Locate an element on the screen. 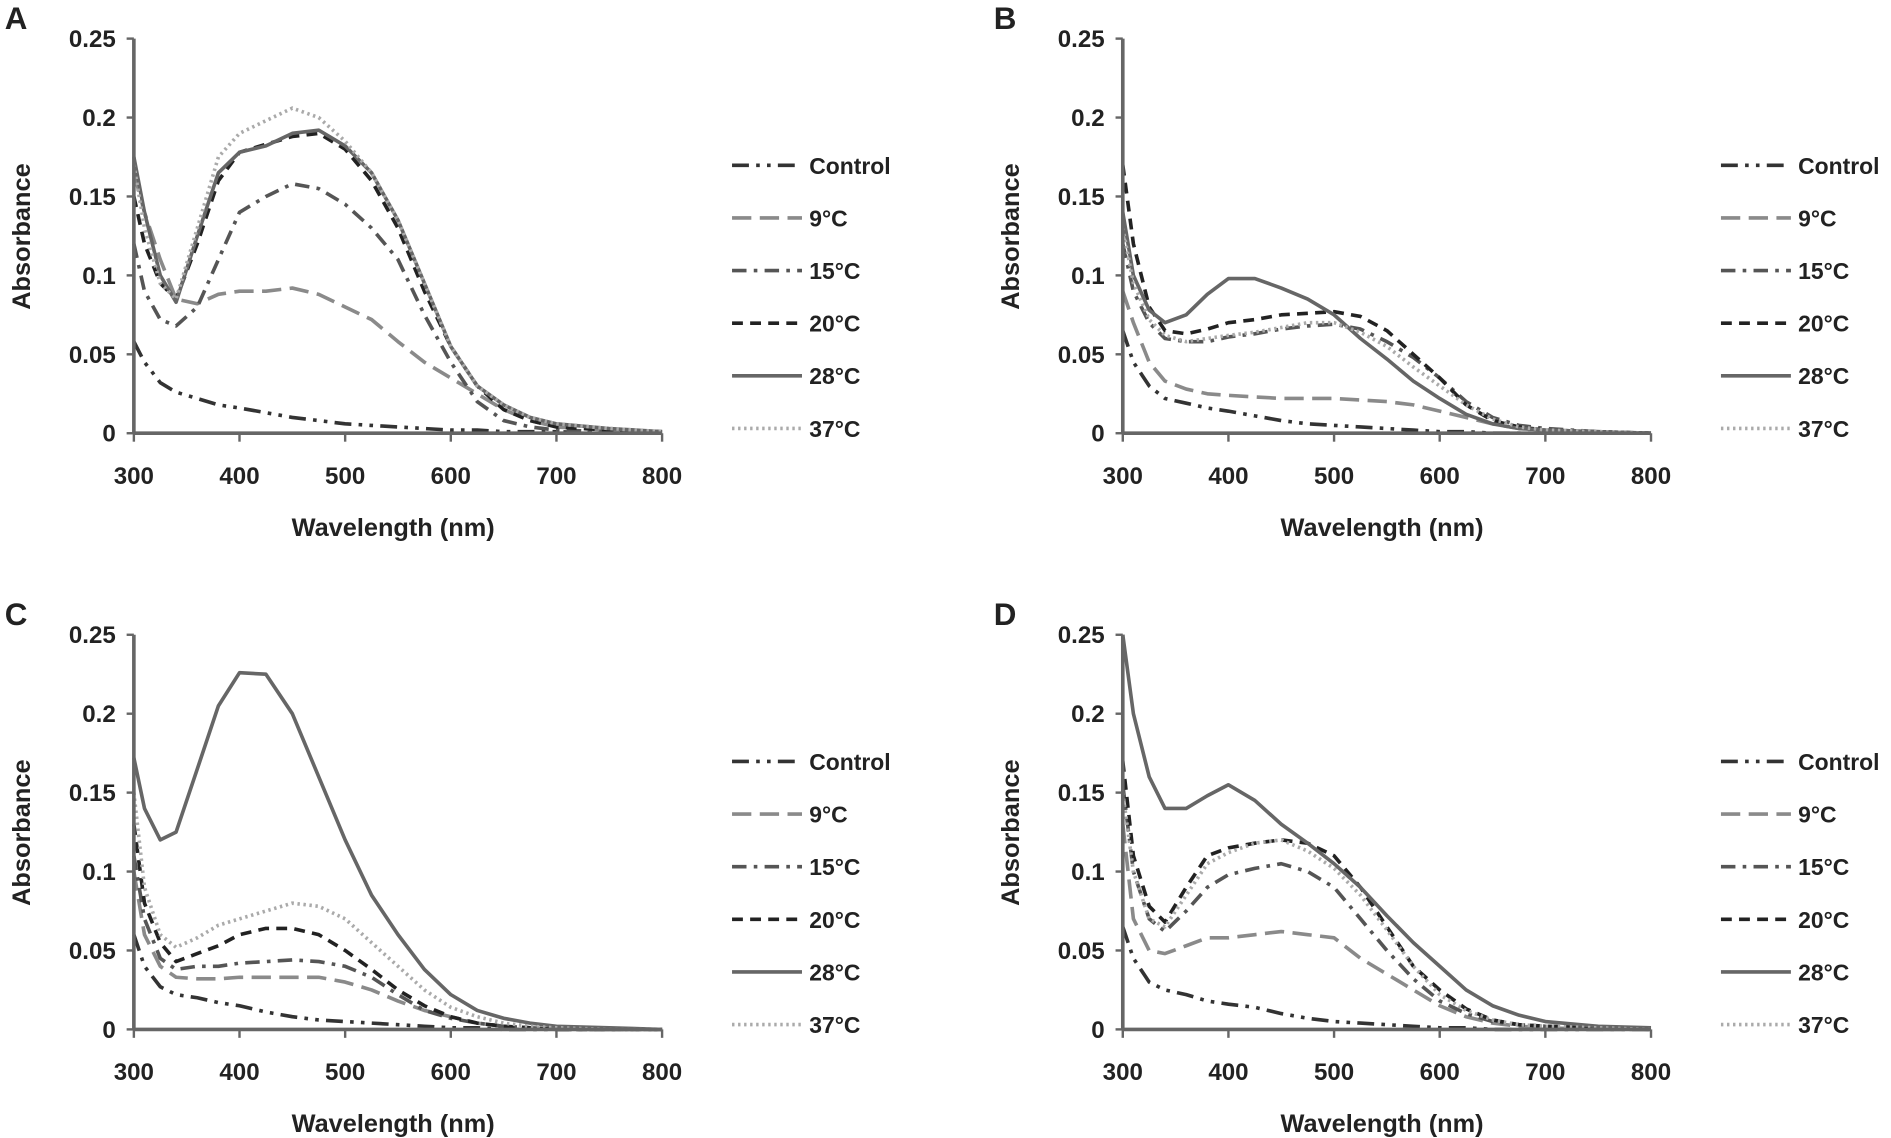 The height and width of the screenshot is (1138, 1891). panel-label: D is located at coordinates (1005, 614).